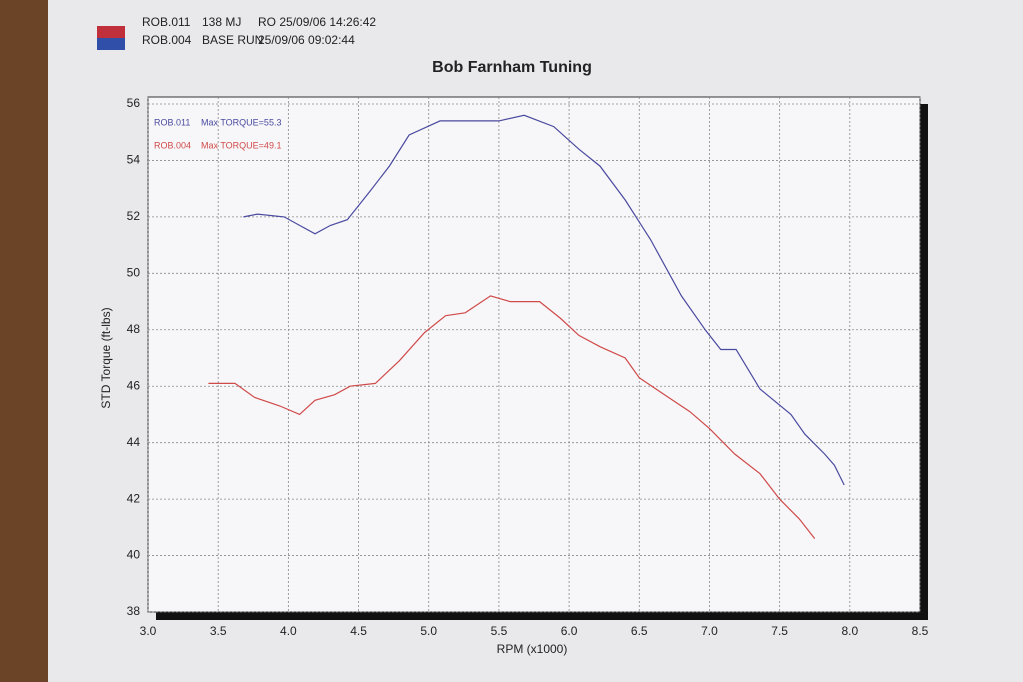  Describe the element at coordinates (306, 40) in the screenshot. I see `header-info: 25/09/06 09:02:44` at that location.